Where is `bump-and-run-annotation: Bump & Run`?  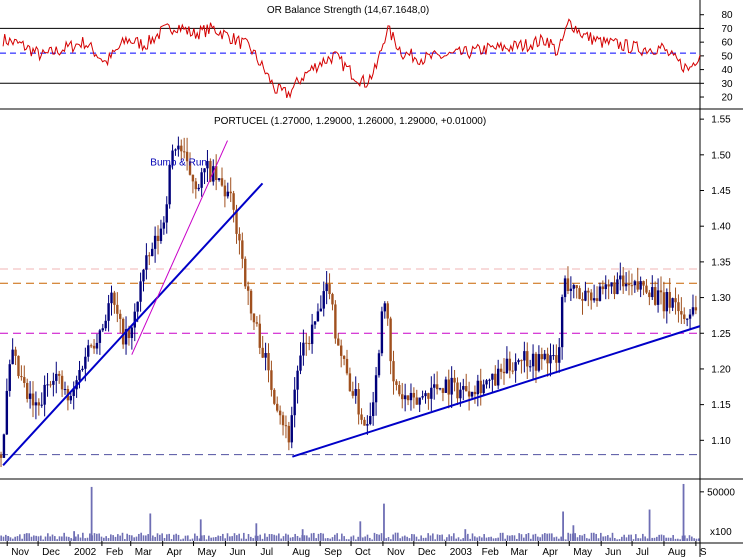 bump-and-run-annotation: Bump & Run is located at coordinates (178, 163).